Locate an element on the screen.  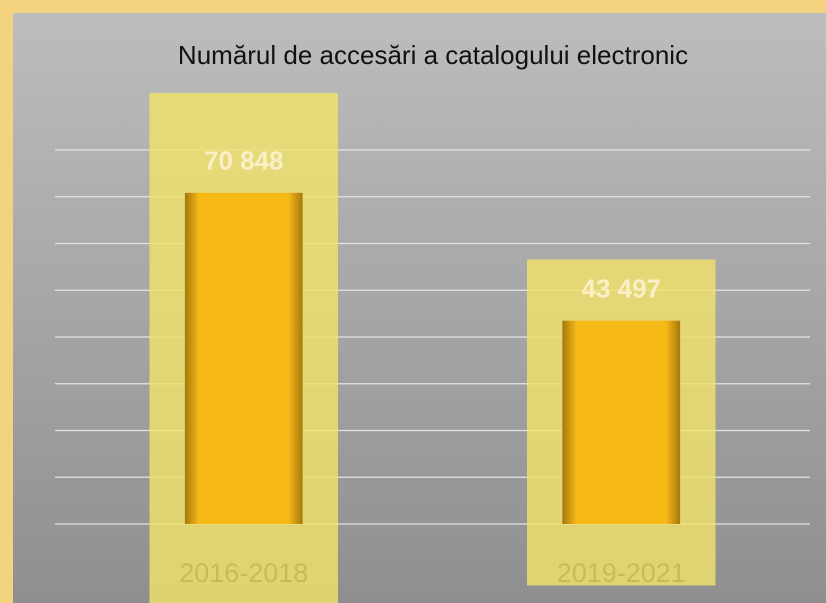
x-tick-label: 2019-2021 is located at coordinates (621, 573).